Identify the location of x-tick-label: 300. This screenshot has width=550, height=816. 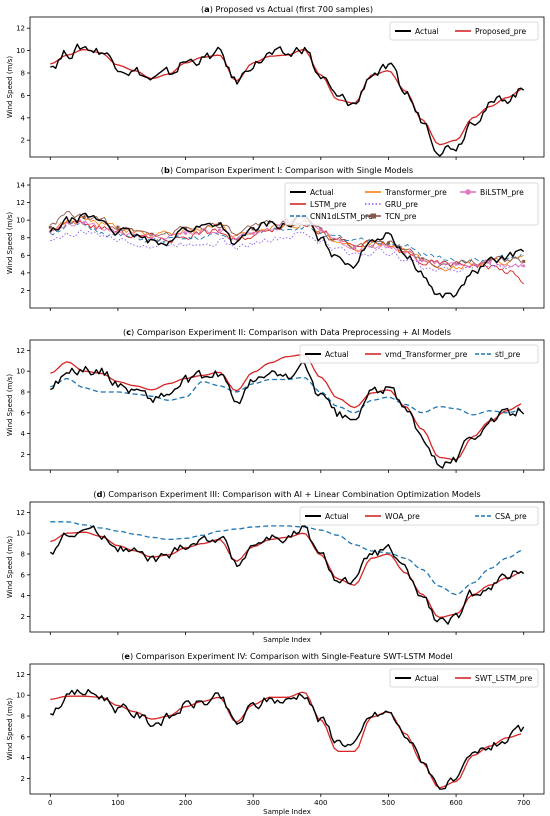
(252, 803).